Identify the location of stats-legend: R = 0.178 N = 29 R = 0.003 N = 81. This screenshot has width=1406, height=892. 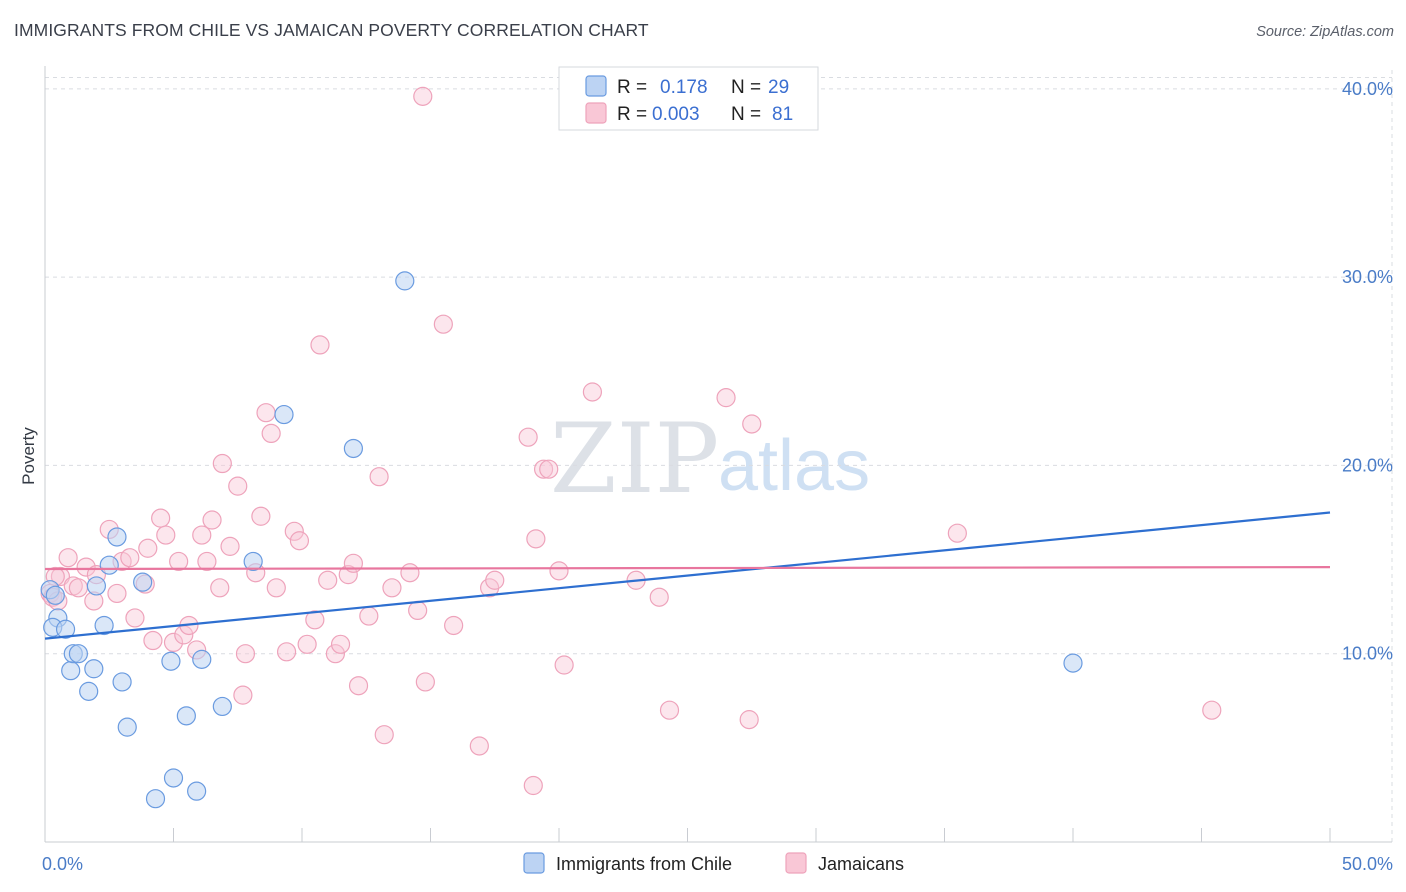
(688, 98).